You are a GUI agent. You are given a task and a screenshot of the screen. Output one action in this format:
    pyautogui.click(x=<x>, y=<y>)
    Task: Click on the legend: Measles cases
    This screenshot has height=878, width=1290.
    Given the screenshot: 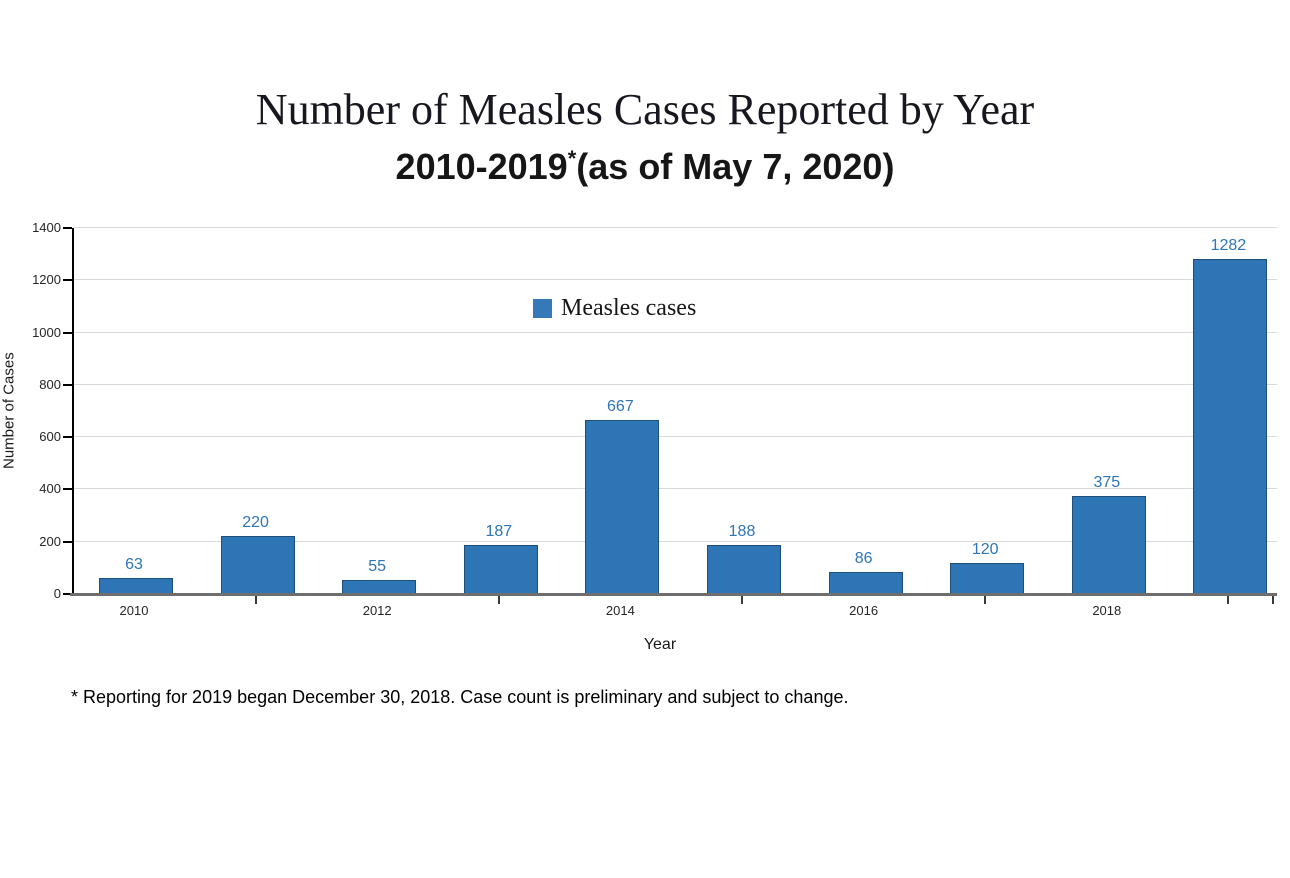 What is the action you would take?
    pyautogui.click(x=614, y=308)
    